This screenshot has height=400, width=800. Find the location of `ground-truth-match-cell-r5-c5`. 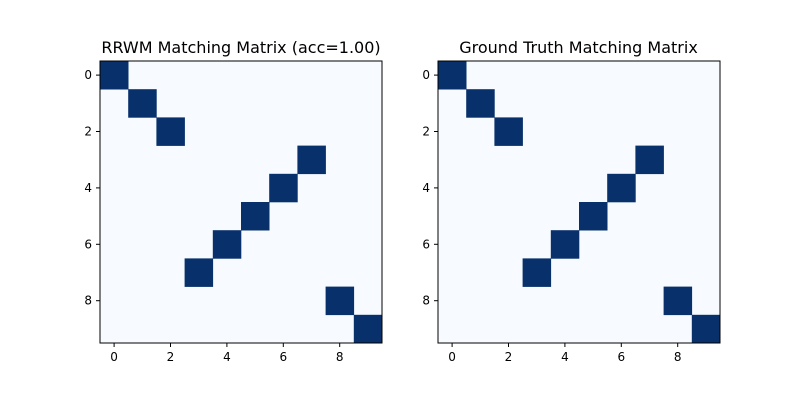

ground-truth-match-cell-r5-c5 is located at coordinates (593, 216).